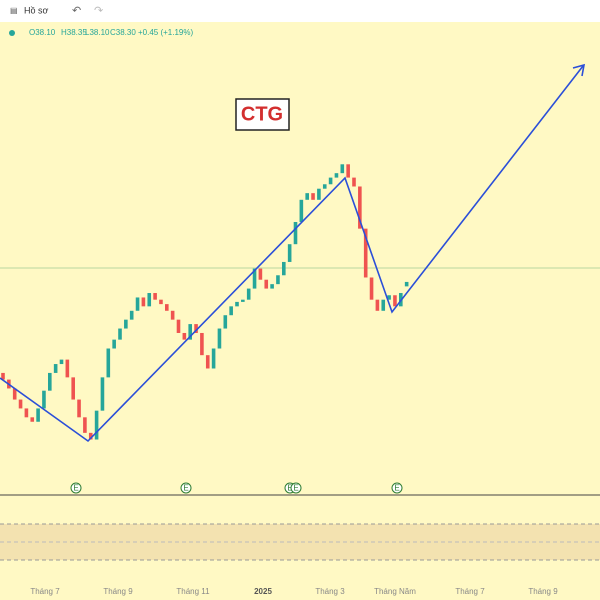  Describe the element at coordinates (193, 591) in the screenshot. I see `x-tick-label: Tháng 11` at that location.